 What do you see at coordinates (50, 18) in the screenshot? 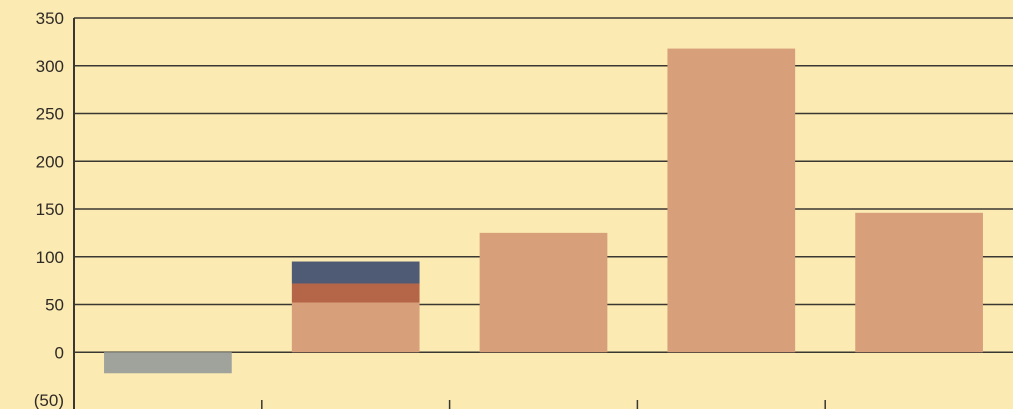
I see `y-tick-label: 350` at bounding box center [50, 18].